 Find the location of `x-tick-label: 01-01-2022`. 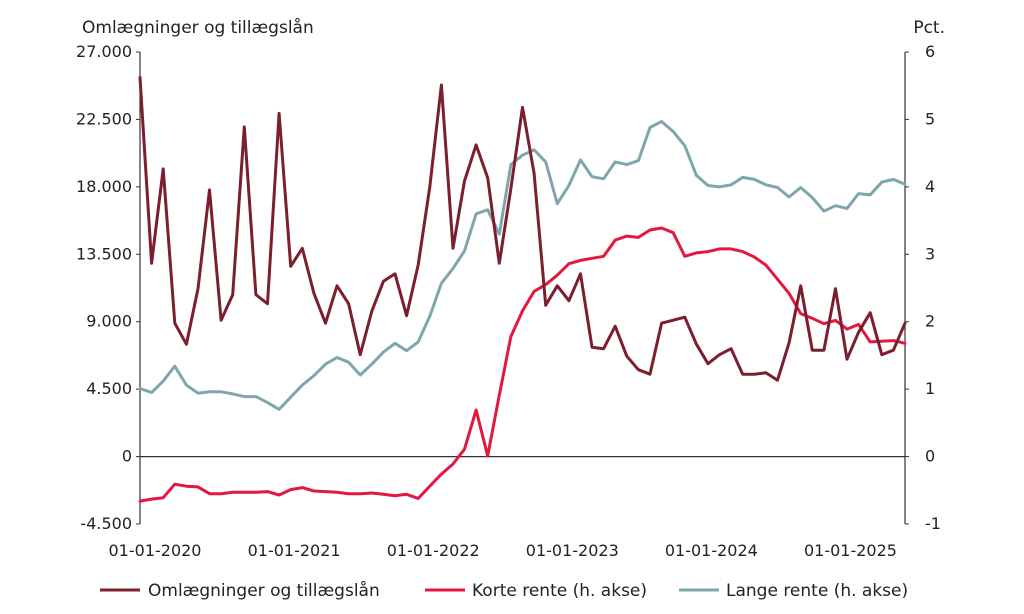

x-tick-label: 01-01-2022 is located at coordinates (433, 550).